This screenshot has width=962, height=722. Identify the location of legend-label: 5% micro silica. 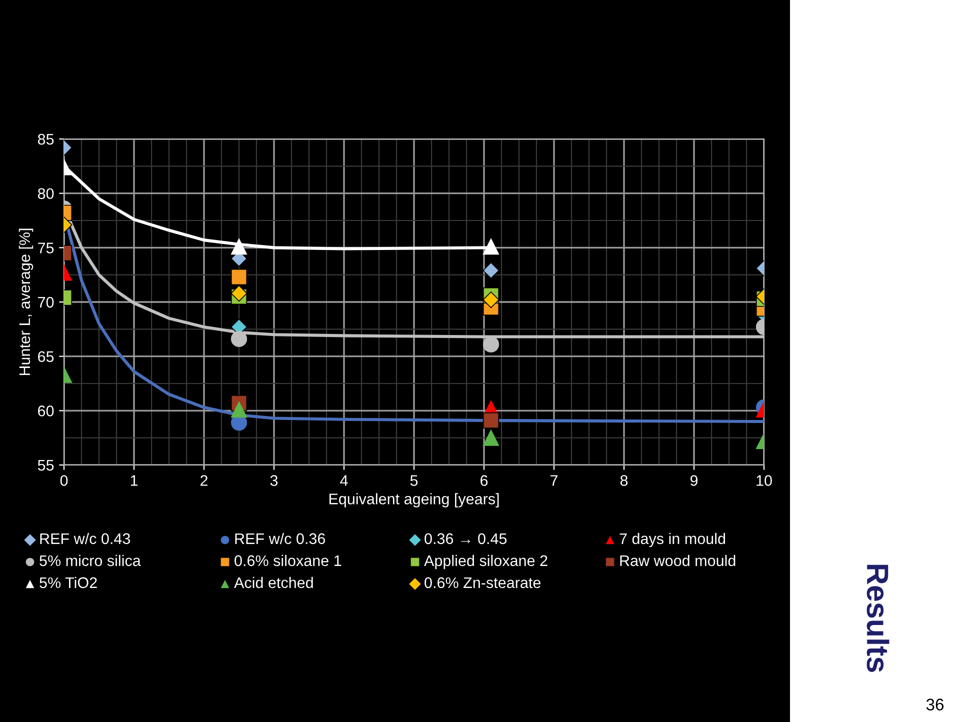
(90, 560).